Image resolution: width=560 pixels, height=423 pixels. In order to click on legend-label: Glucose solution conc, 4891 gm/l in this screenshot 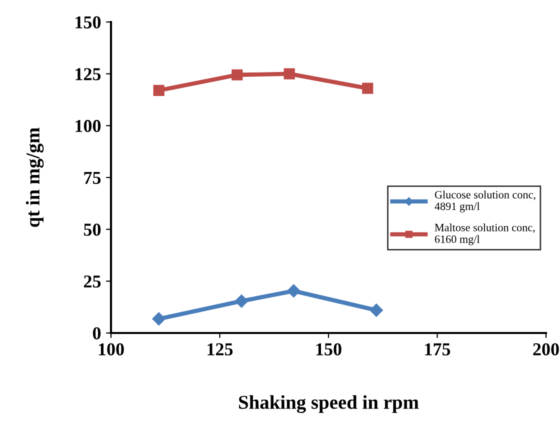, I will do `click(485, 201)`.